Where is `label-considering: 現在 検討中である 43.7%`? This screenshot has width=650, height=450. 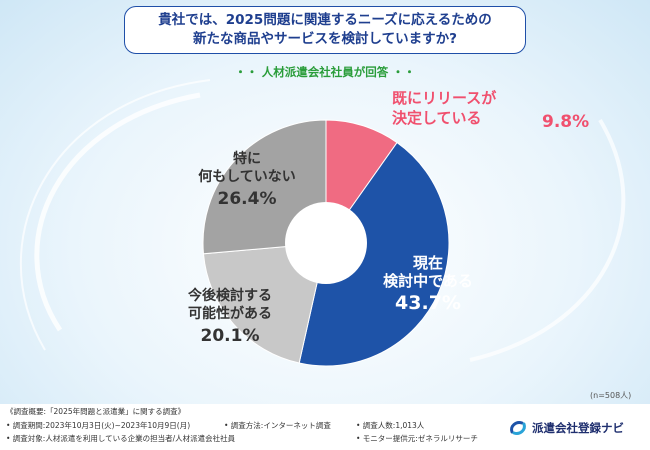
label-considering: 現在 検討中である 43.7% is located at coordinates (428, 284).